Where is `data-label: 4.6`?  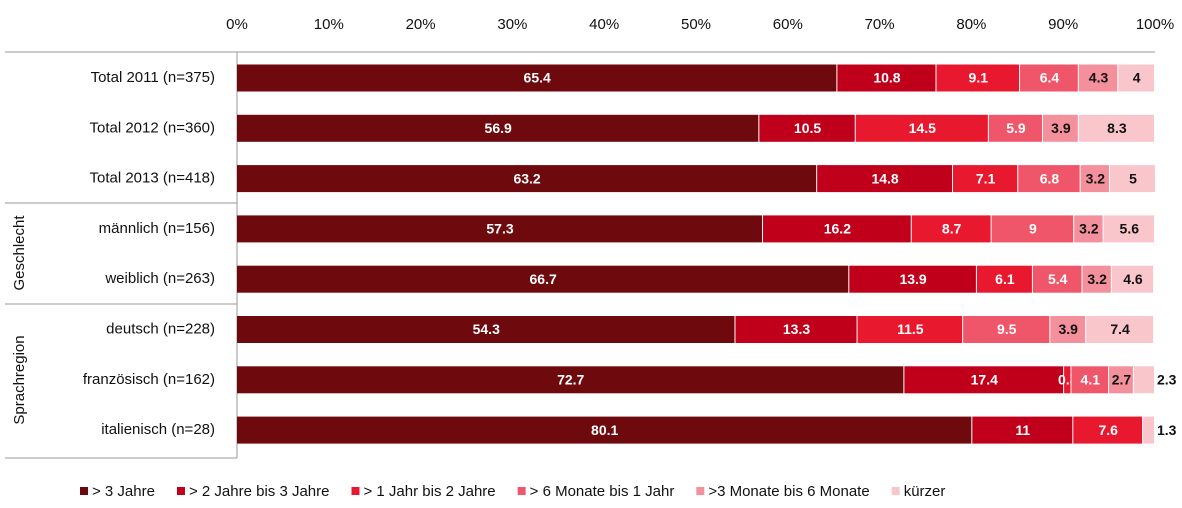
data-label: 4.6 is located at coordinates (1133, 279).